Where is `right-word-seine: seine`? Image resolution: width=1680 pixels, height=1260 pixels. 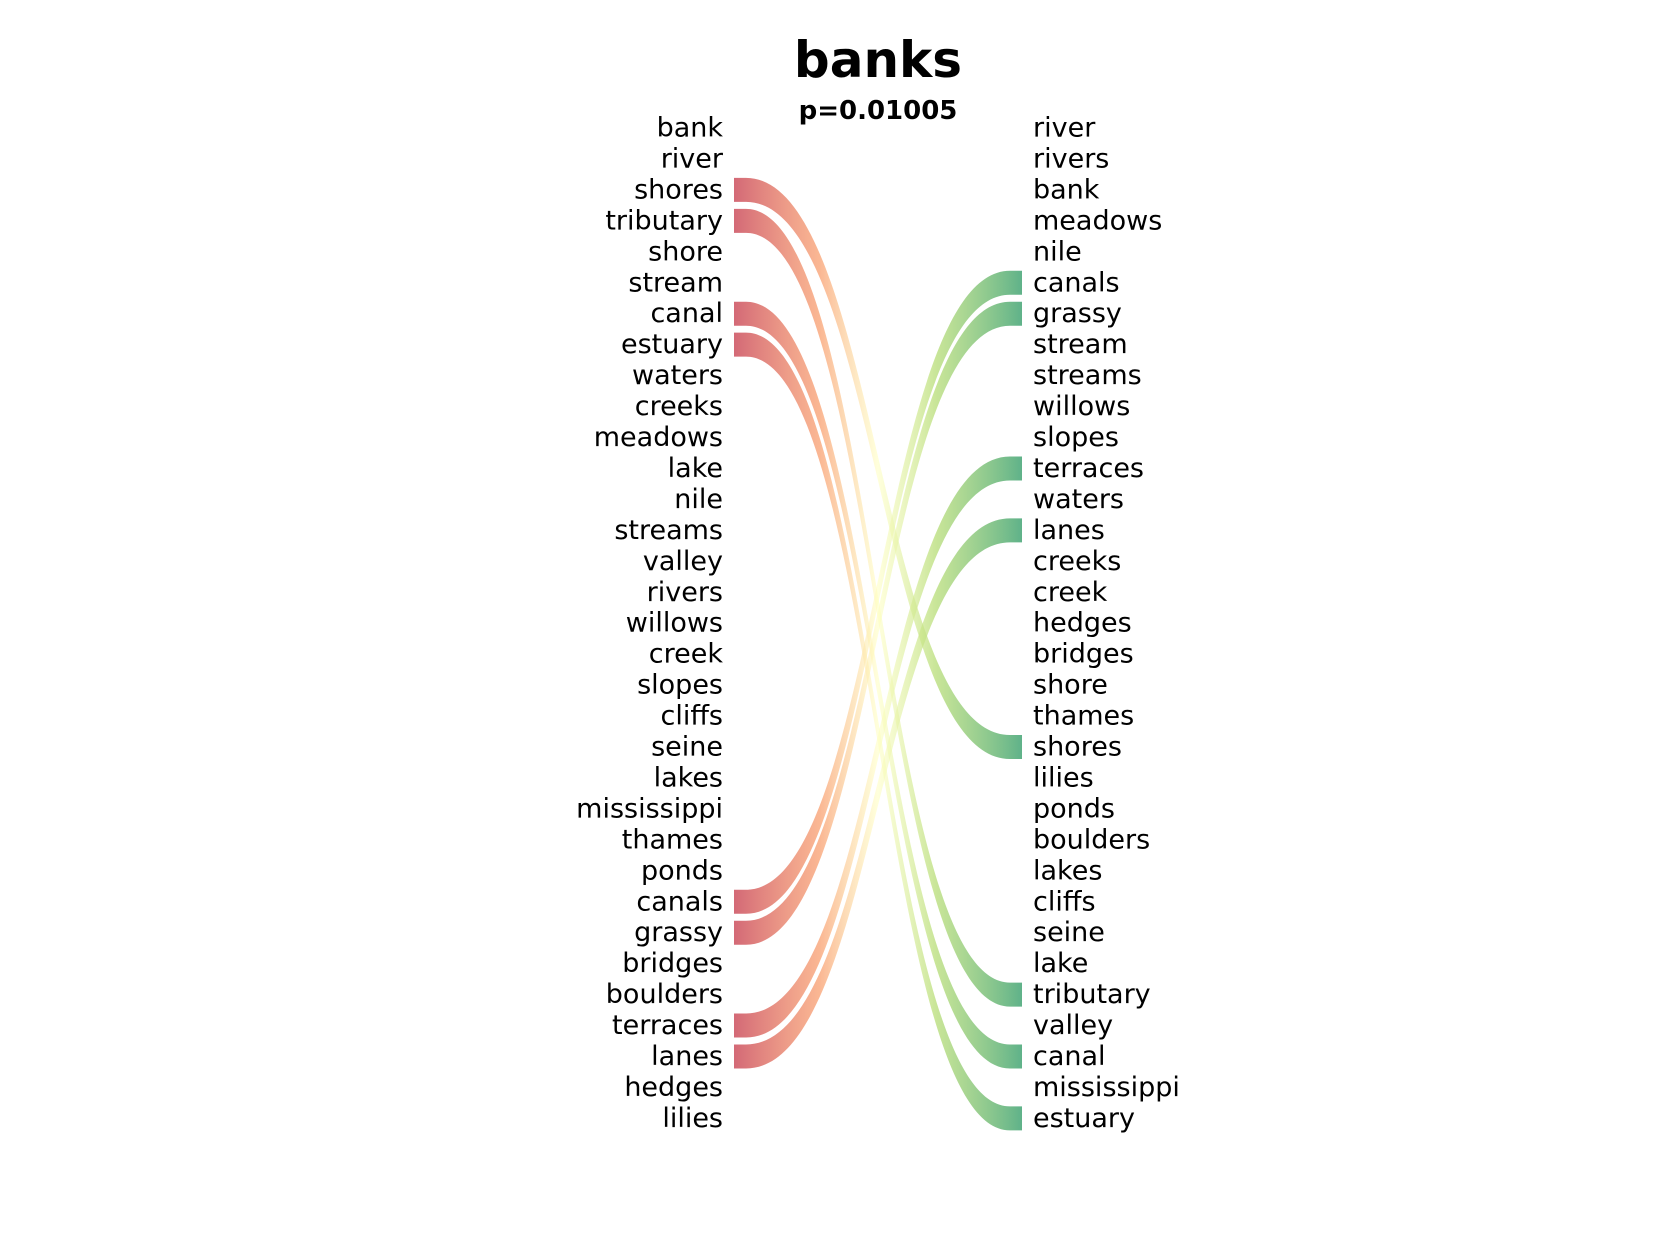
right-word-seine: seine is located at coordinates (1069, 932).